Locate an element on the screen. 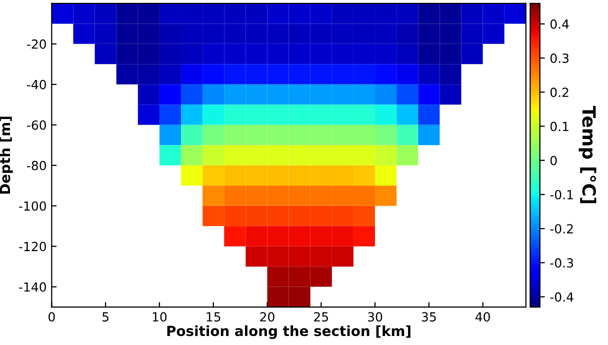 The width and height of the screenshot is (608, 345). x-axis-title: Position along the section [km] is located at coordinates (288, 332).